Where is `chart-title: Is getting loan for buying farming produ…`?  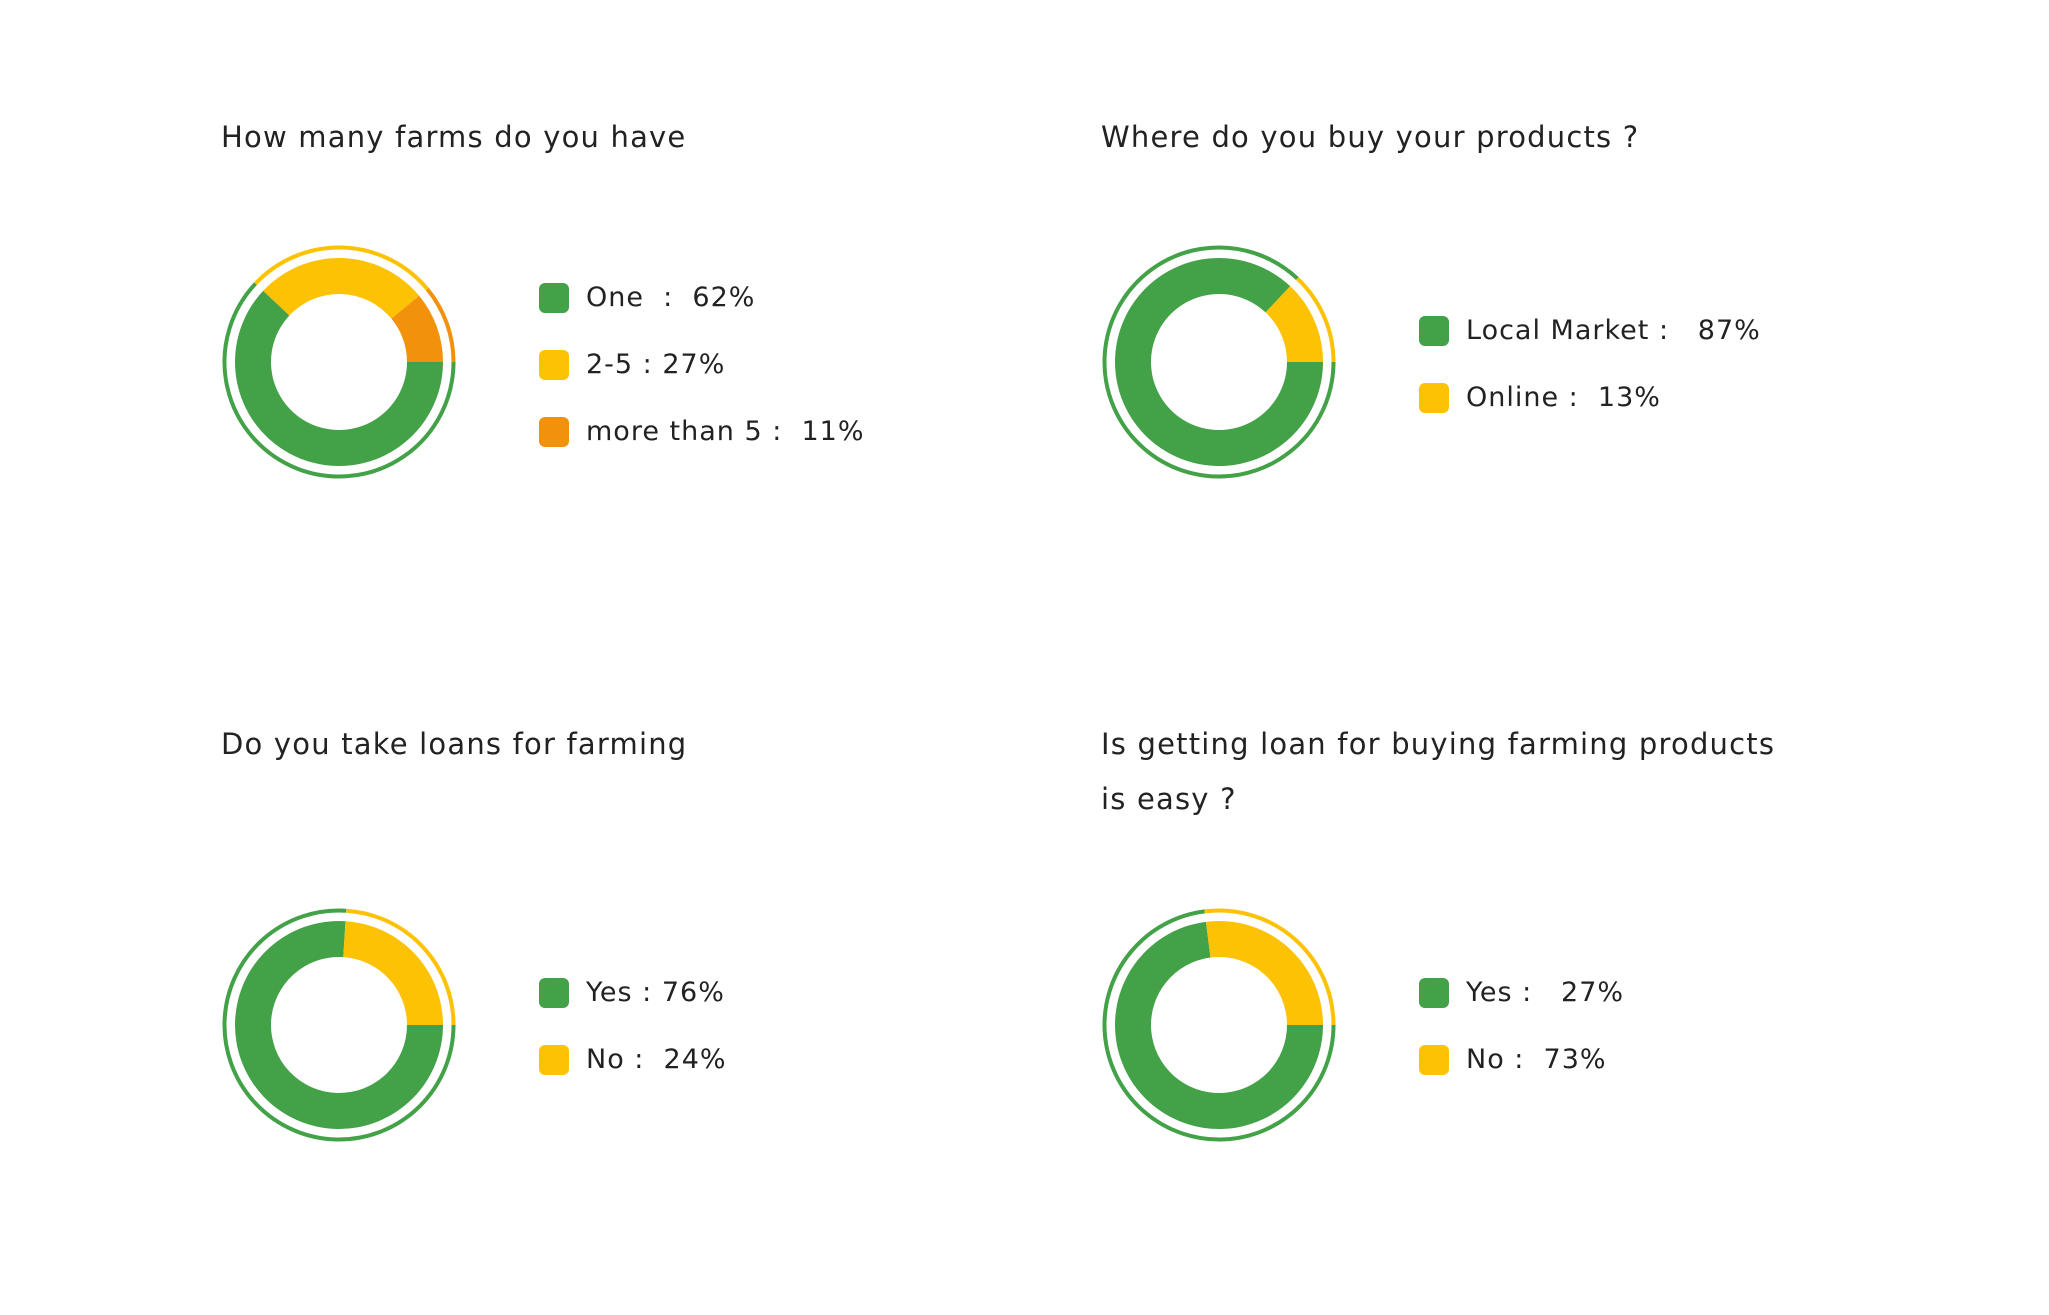 chart-title: Is getting loan for buying farming produ… is located at coordinates (1438, 771).